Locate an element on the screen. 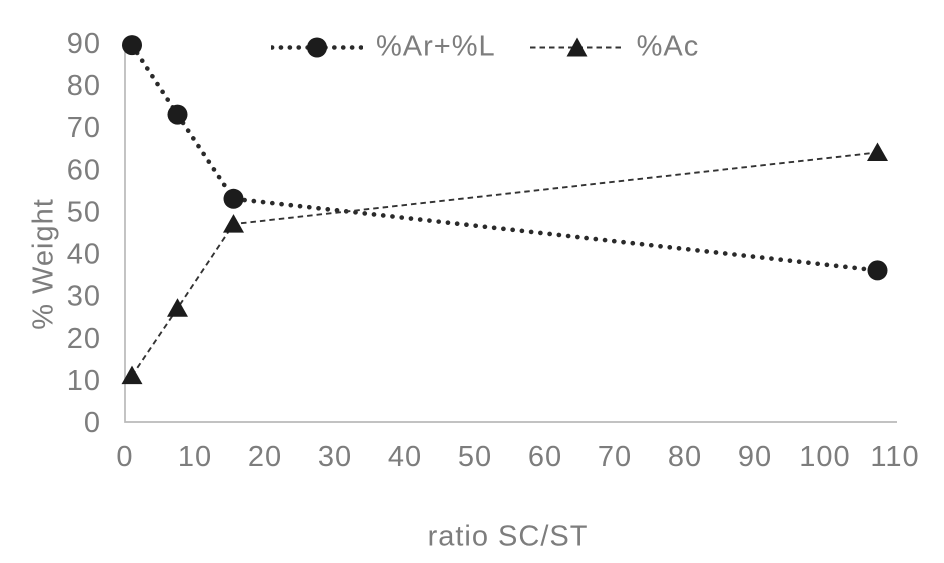 The height and width of the screenshot is (563, 944). legend-entry-ar-l: %Ar+%L is located at coordinates (383, 47).